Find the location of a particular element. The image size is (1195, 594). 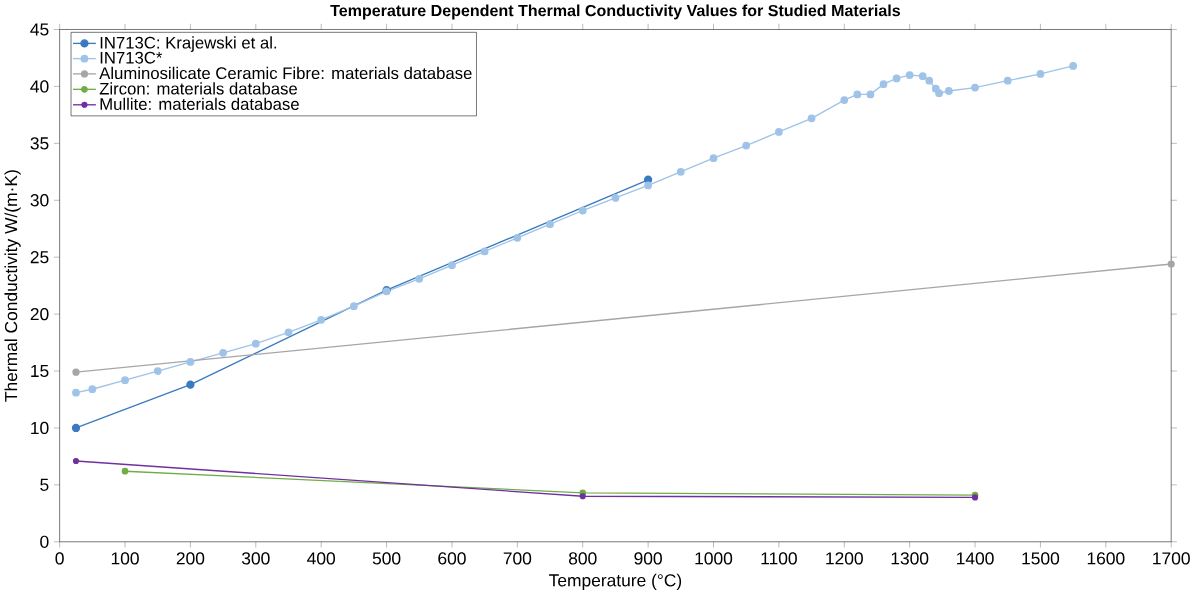

legend-label: IN713C: Krajewski et al. is located at coordinates (188, 44).